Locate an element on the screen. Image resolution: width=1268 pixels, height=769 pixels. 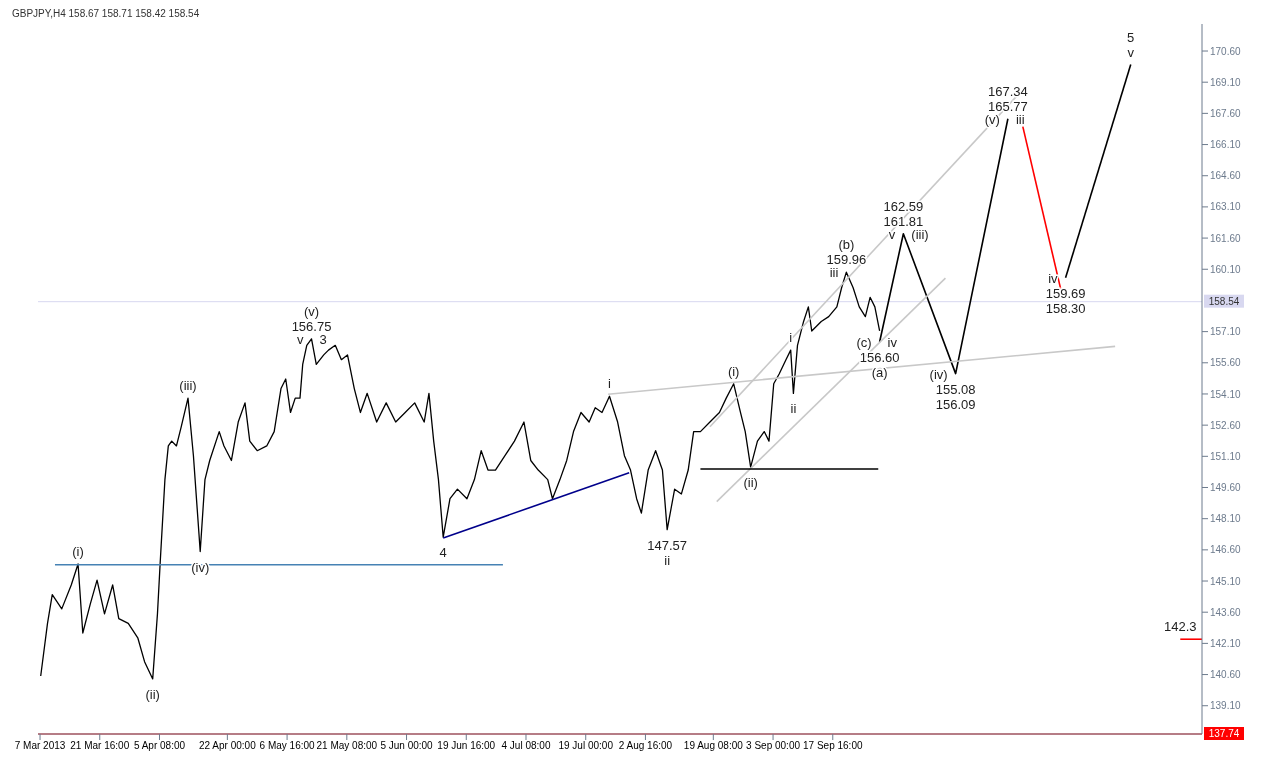
x-tick-label: 4 Jul 08:00 is located at coordinates (526, 746).